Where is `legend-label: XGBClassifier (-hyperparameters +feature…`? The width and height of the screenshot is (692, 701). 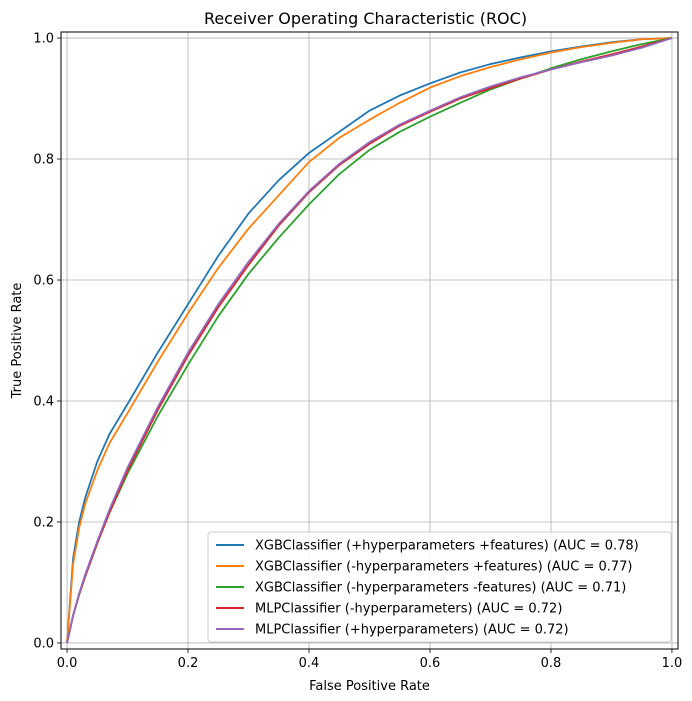
legend-label: XGBClassifier (-hyperparameters +feature… is located at coordinates (444, 567).